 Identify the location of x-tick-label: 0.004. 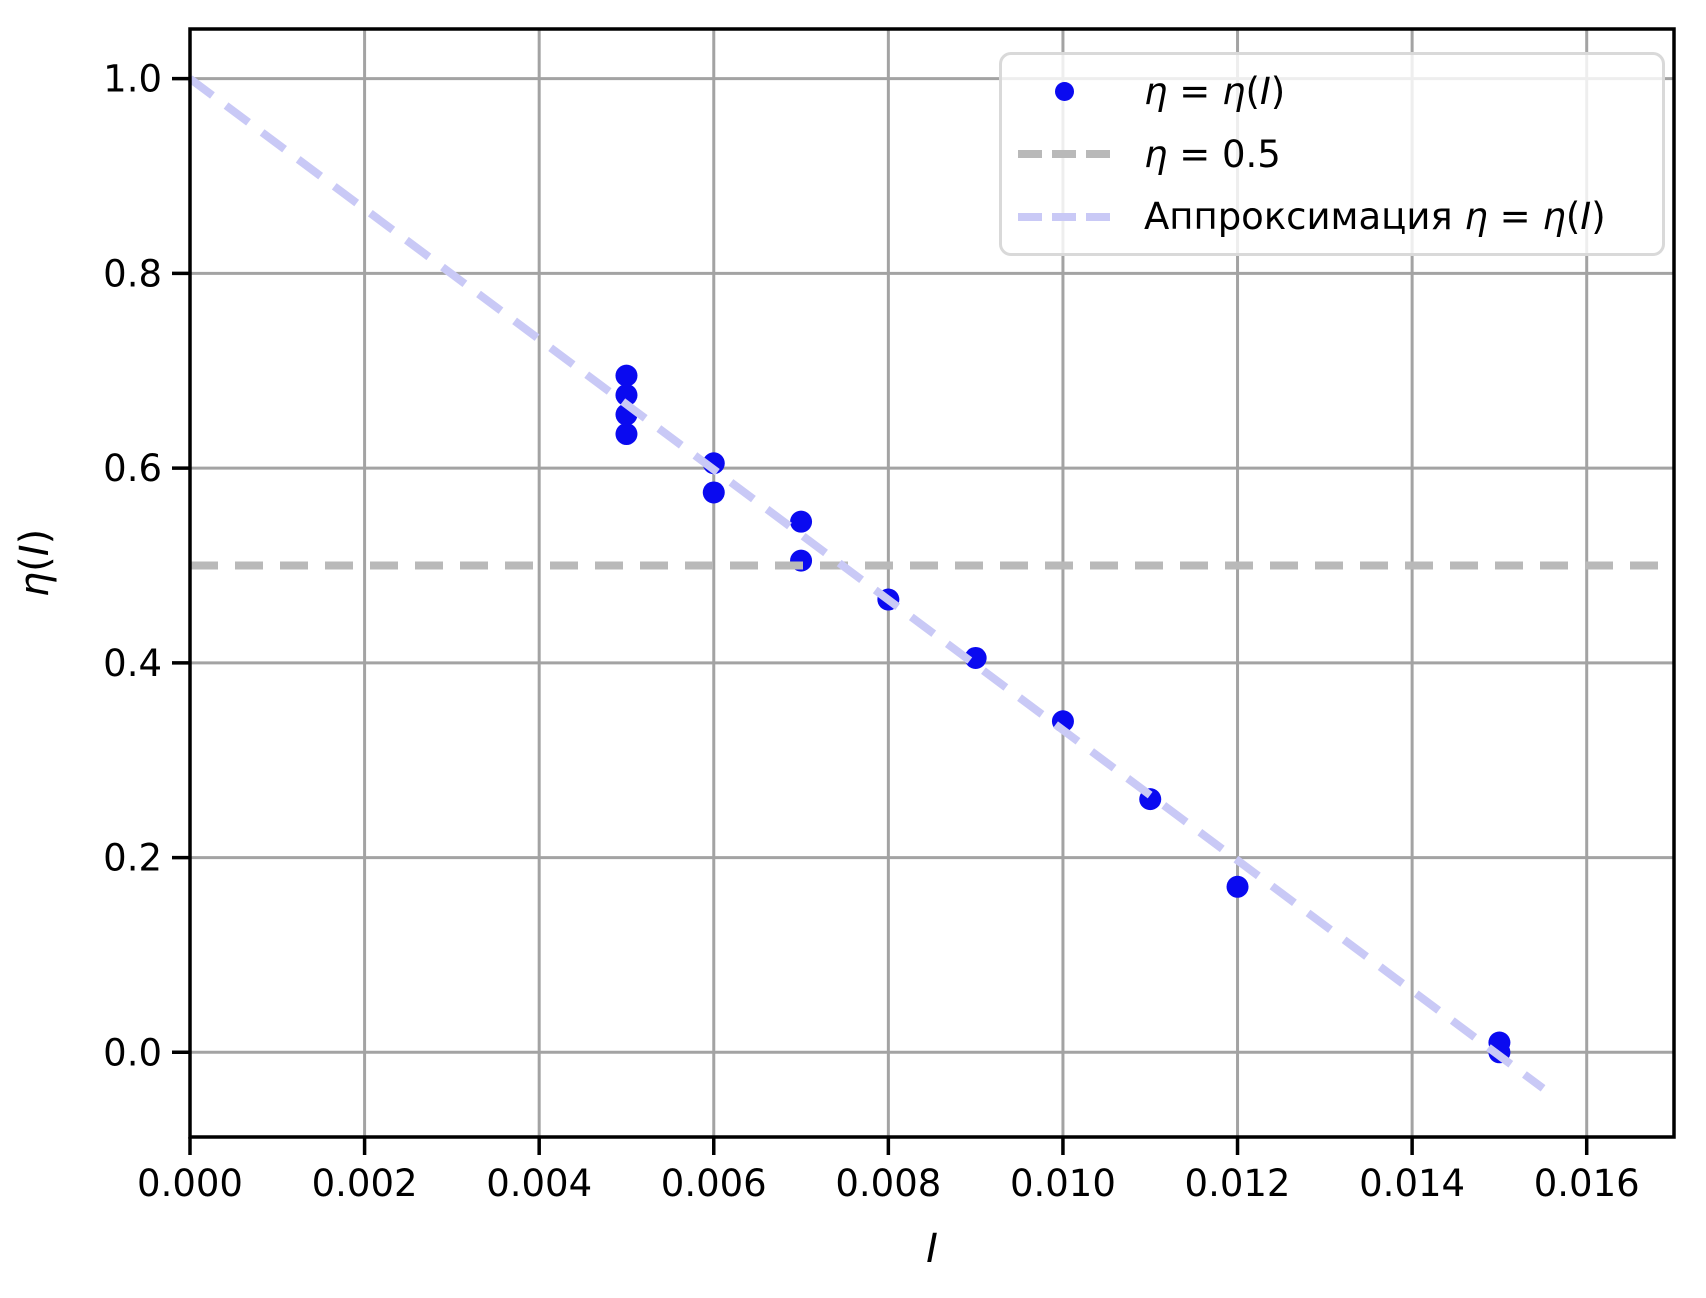
(539, 1183).